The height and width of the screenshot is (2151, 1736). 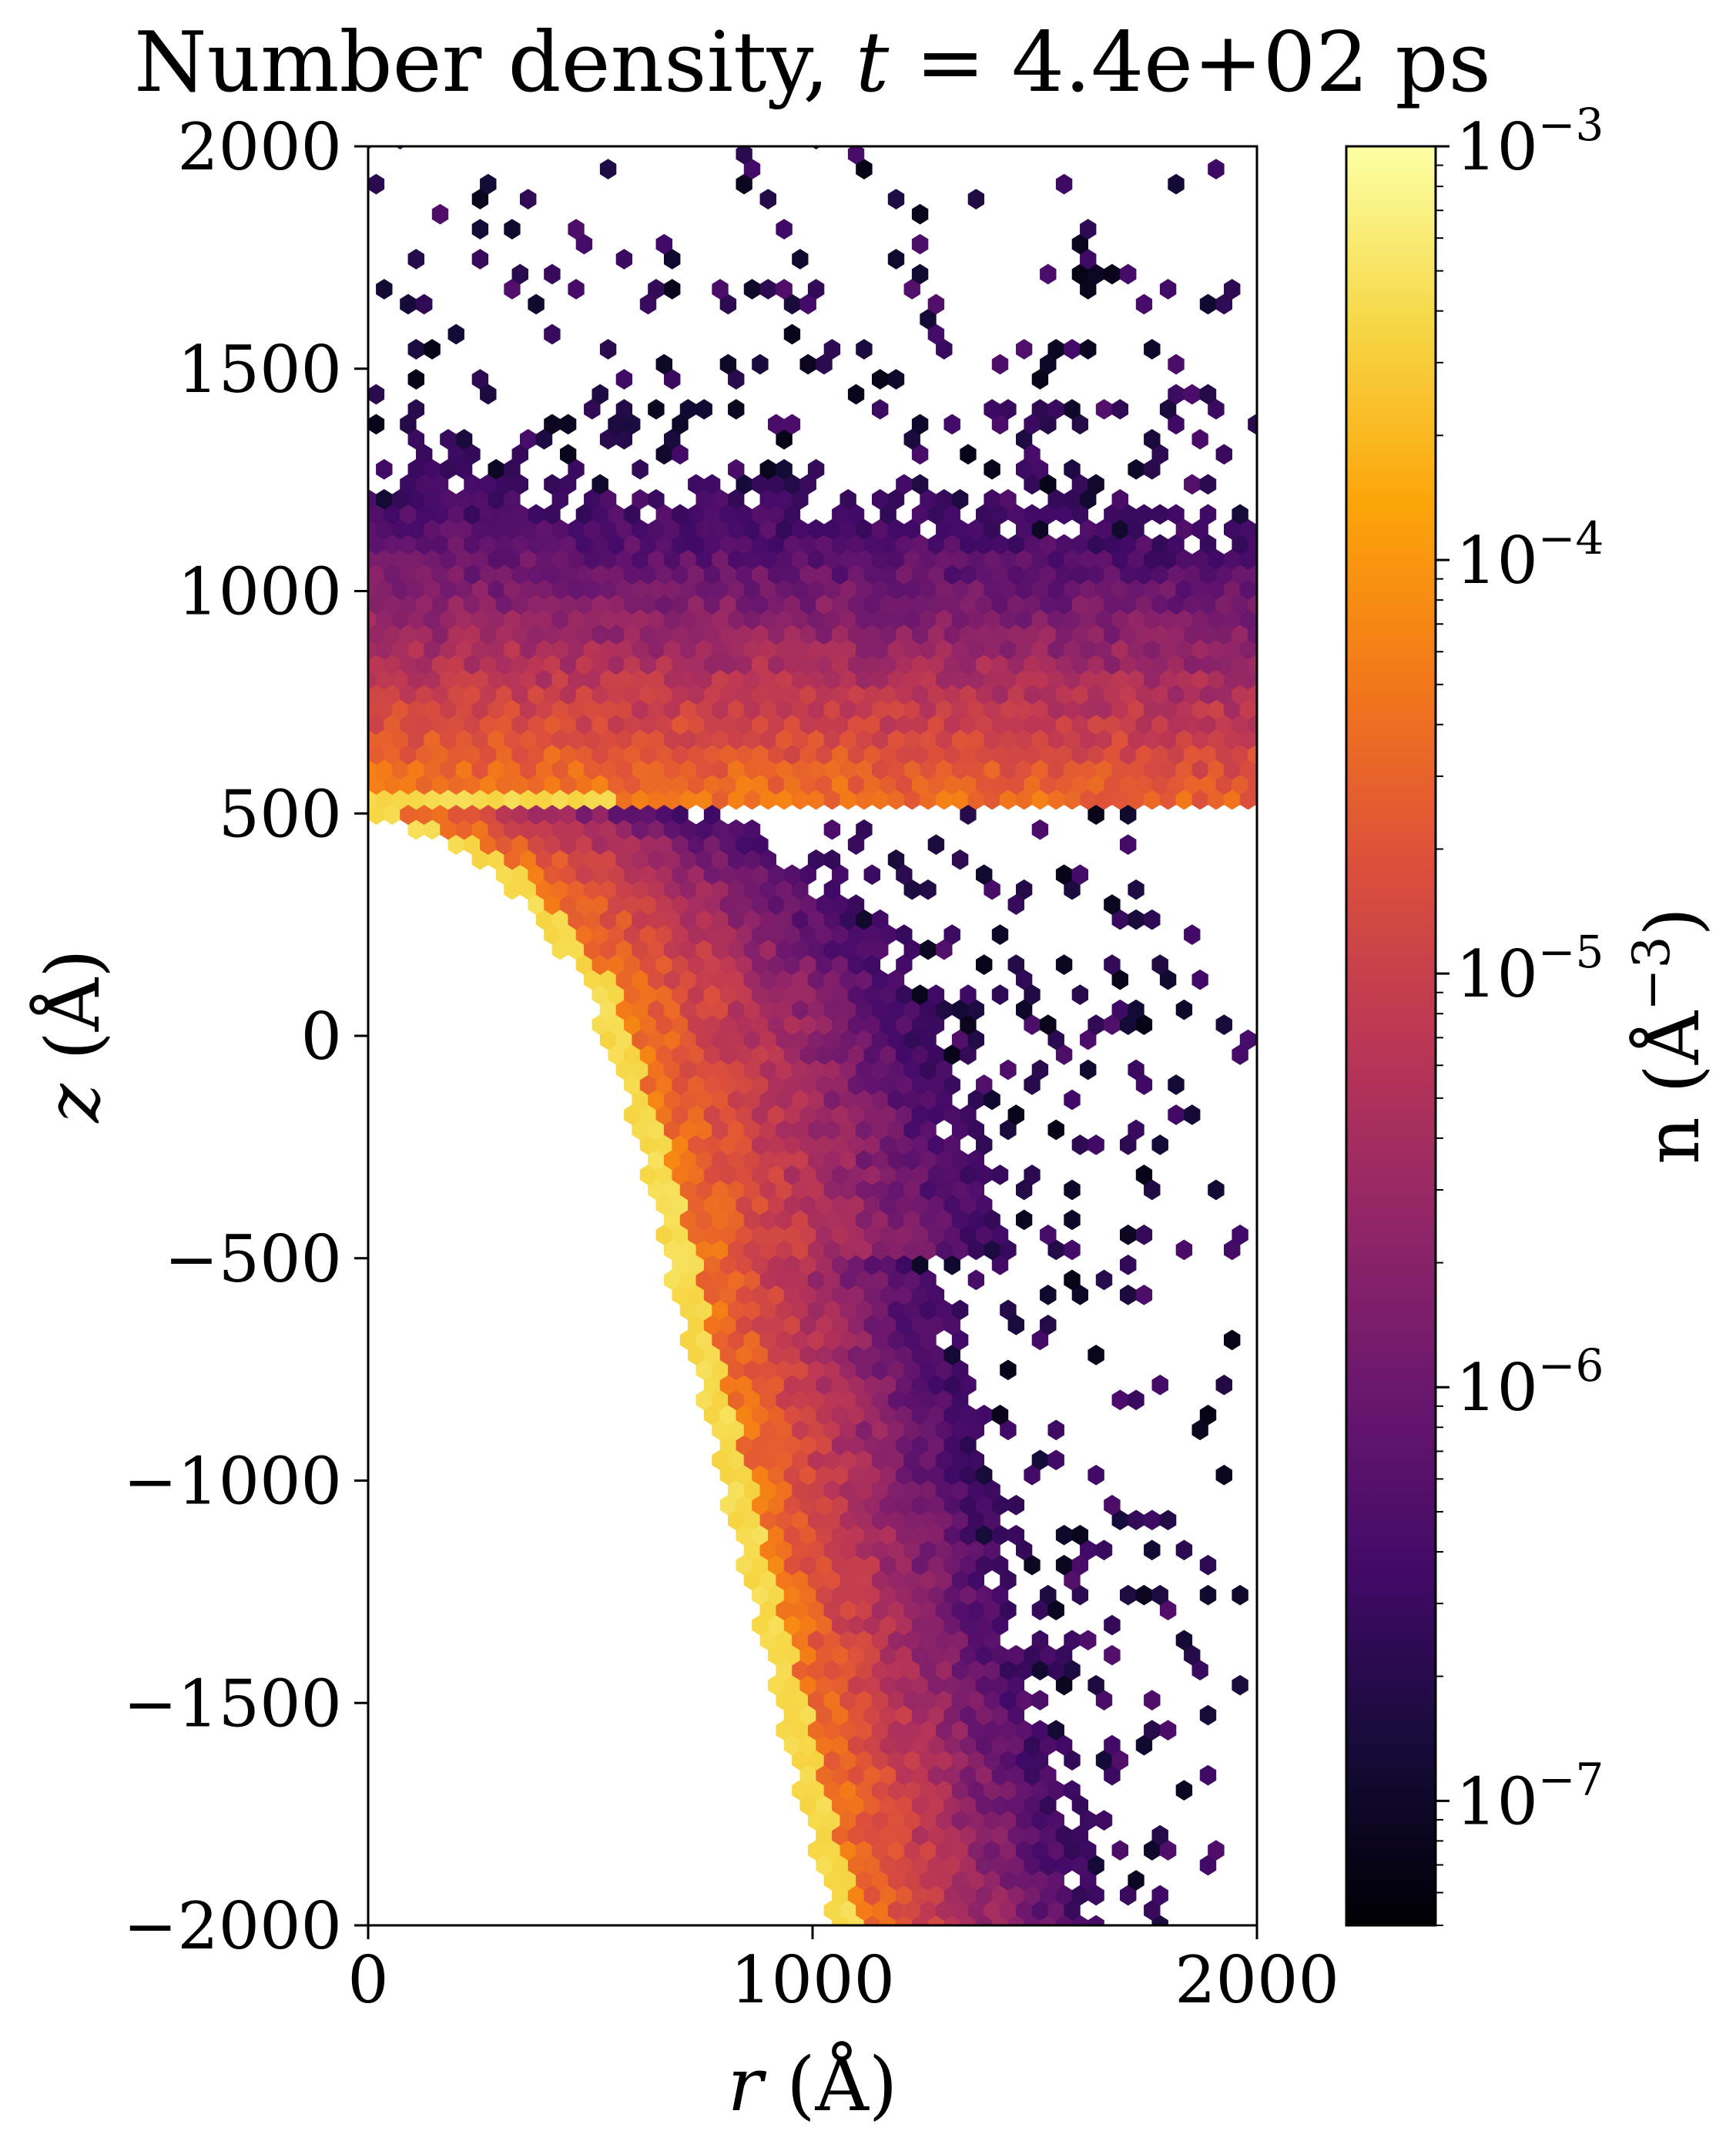 I want to click on x-axis-ticks: 0 1000 2000, so click(x=843, y=1971).